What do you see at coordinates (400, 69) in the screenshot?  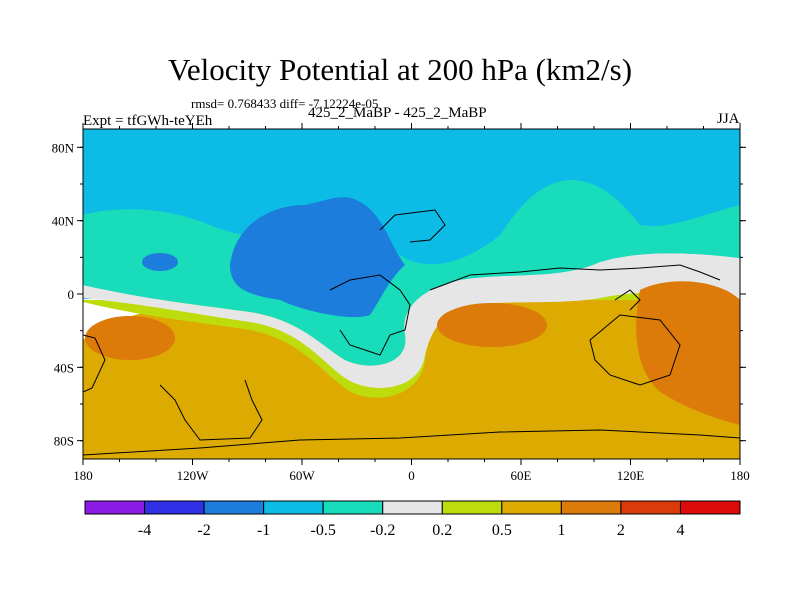 I see `chart-title: Velocity Potential at 200 hPa (km2/s)` at bounding box center [400, 69].